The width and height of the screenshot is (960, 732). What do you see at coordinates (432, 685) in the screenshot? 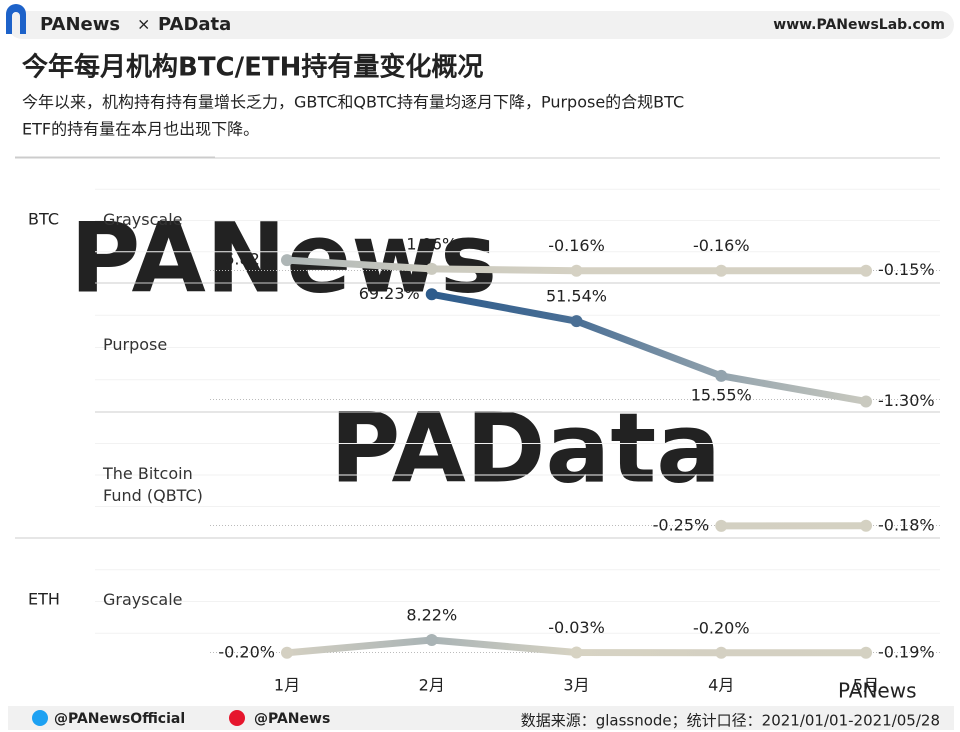
I see `x-tick-label: 2月` at bounding box center [432, 685].